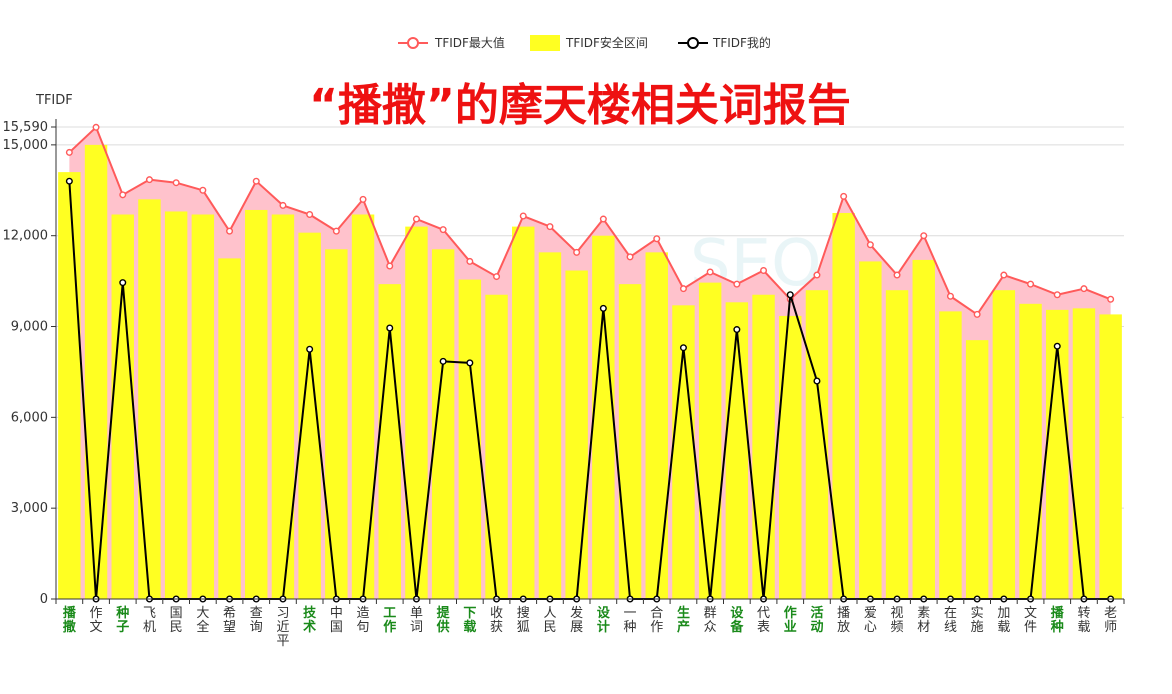  What do you see at coordinates (469, 42) in the screenshot?
I see `legend-max-label: TFIDF最大值` at bounding box center [469, 42].